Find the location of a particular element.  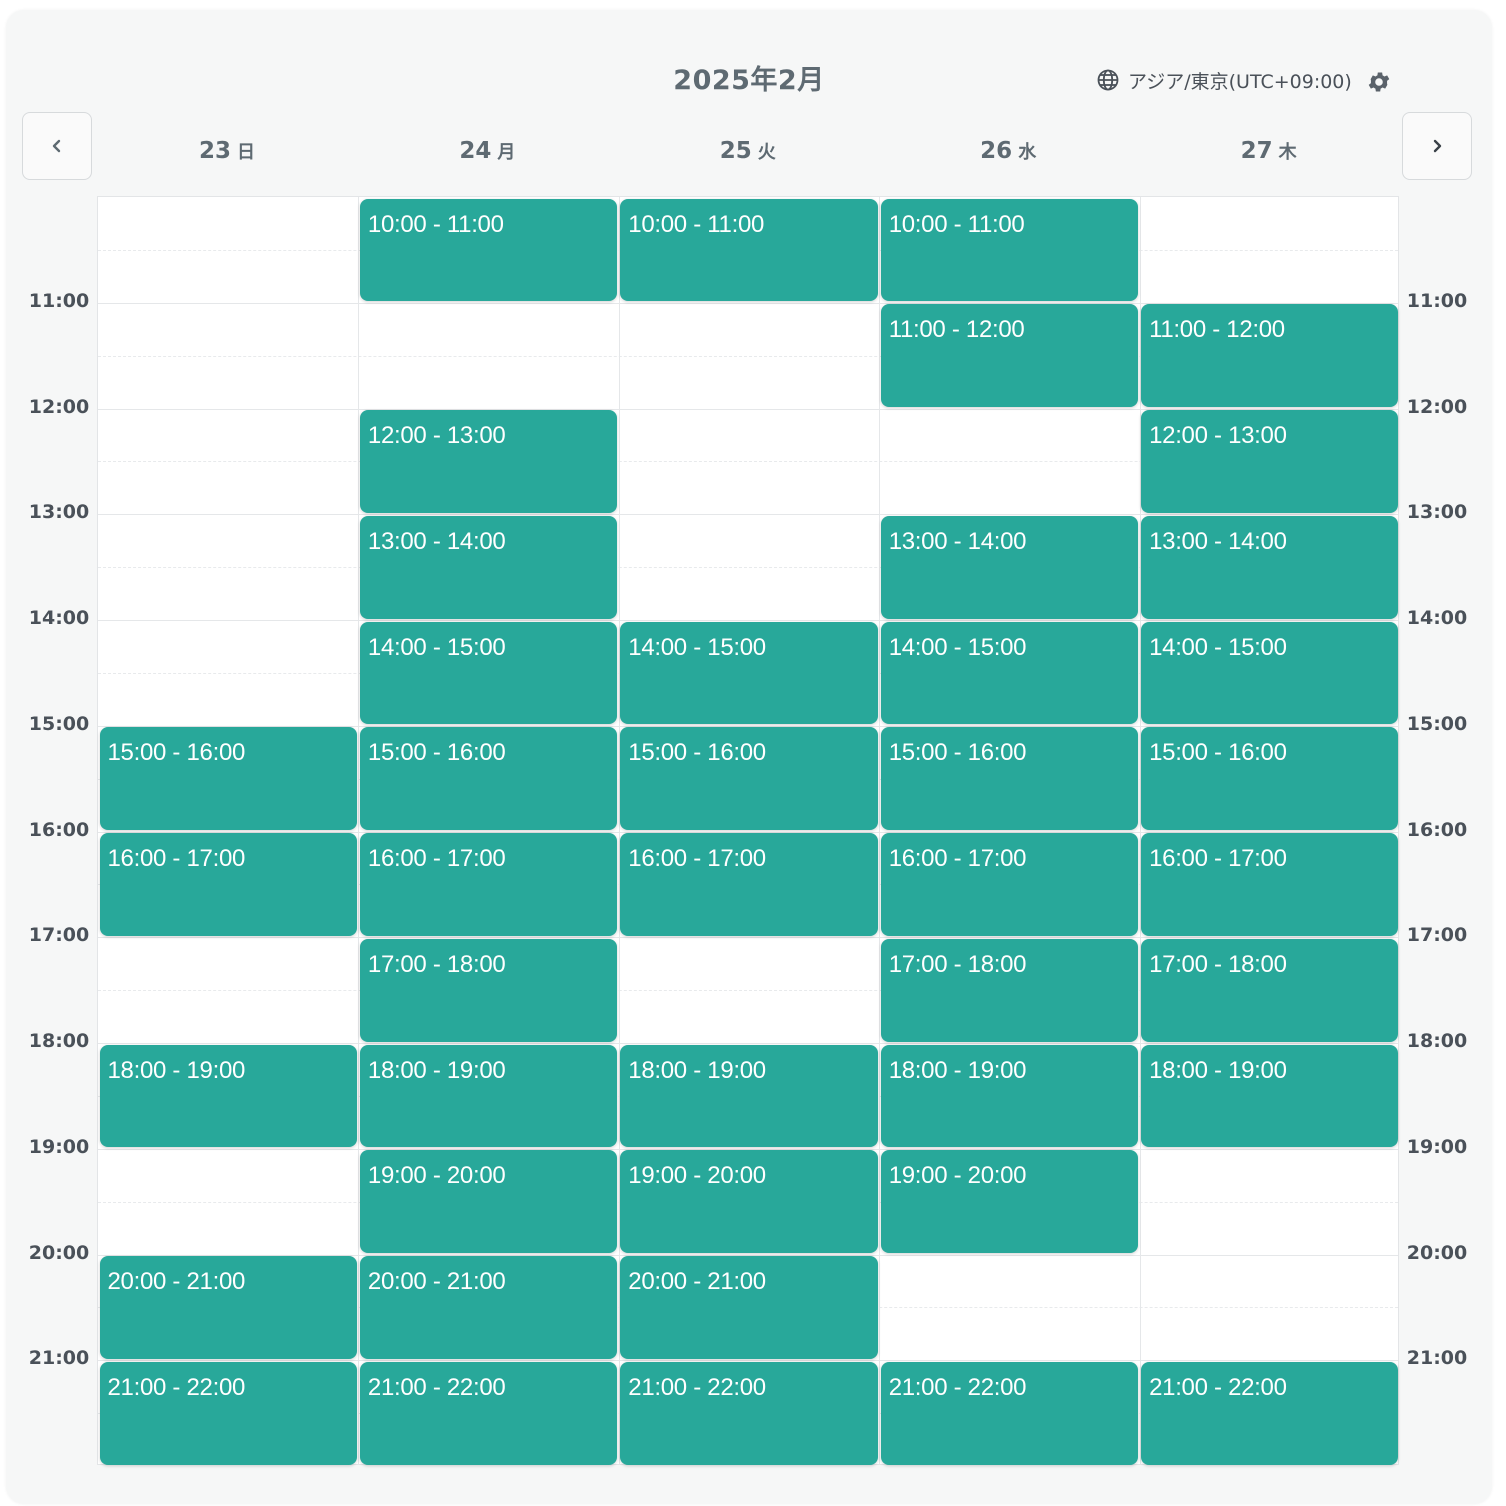

globe-icon is located at coordinates (1108, 80).